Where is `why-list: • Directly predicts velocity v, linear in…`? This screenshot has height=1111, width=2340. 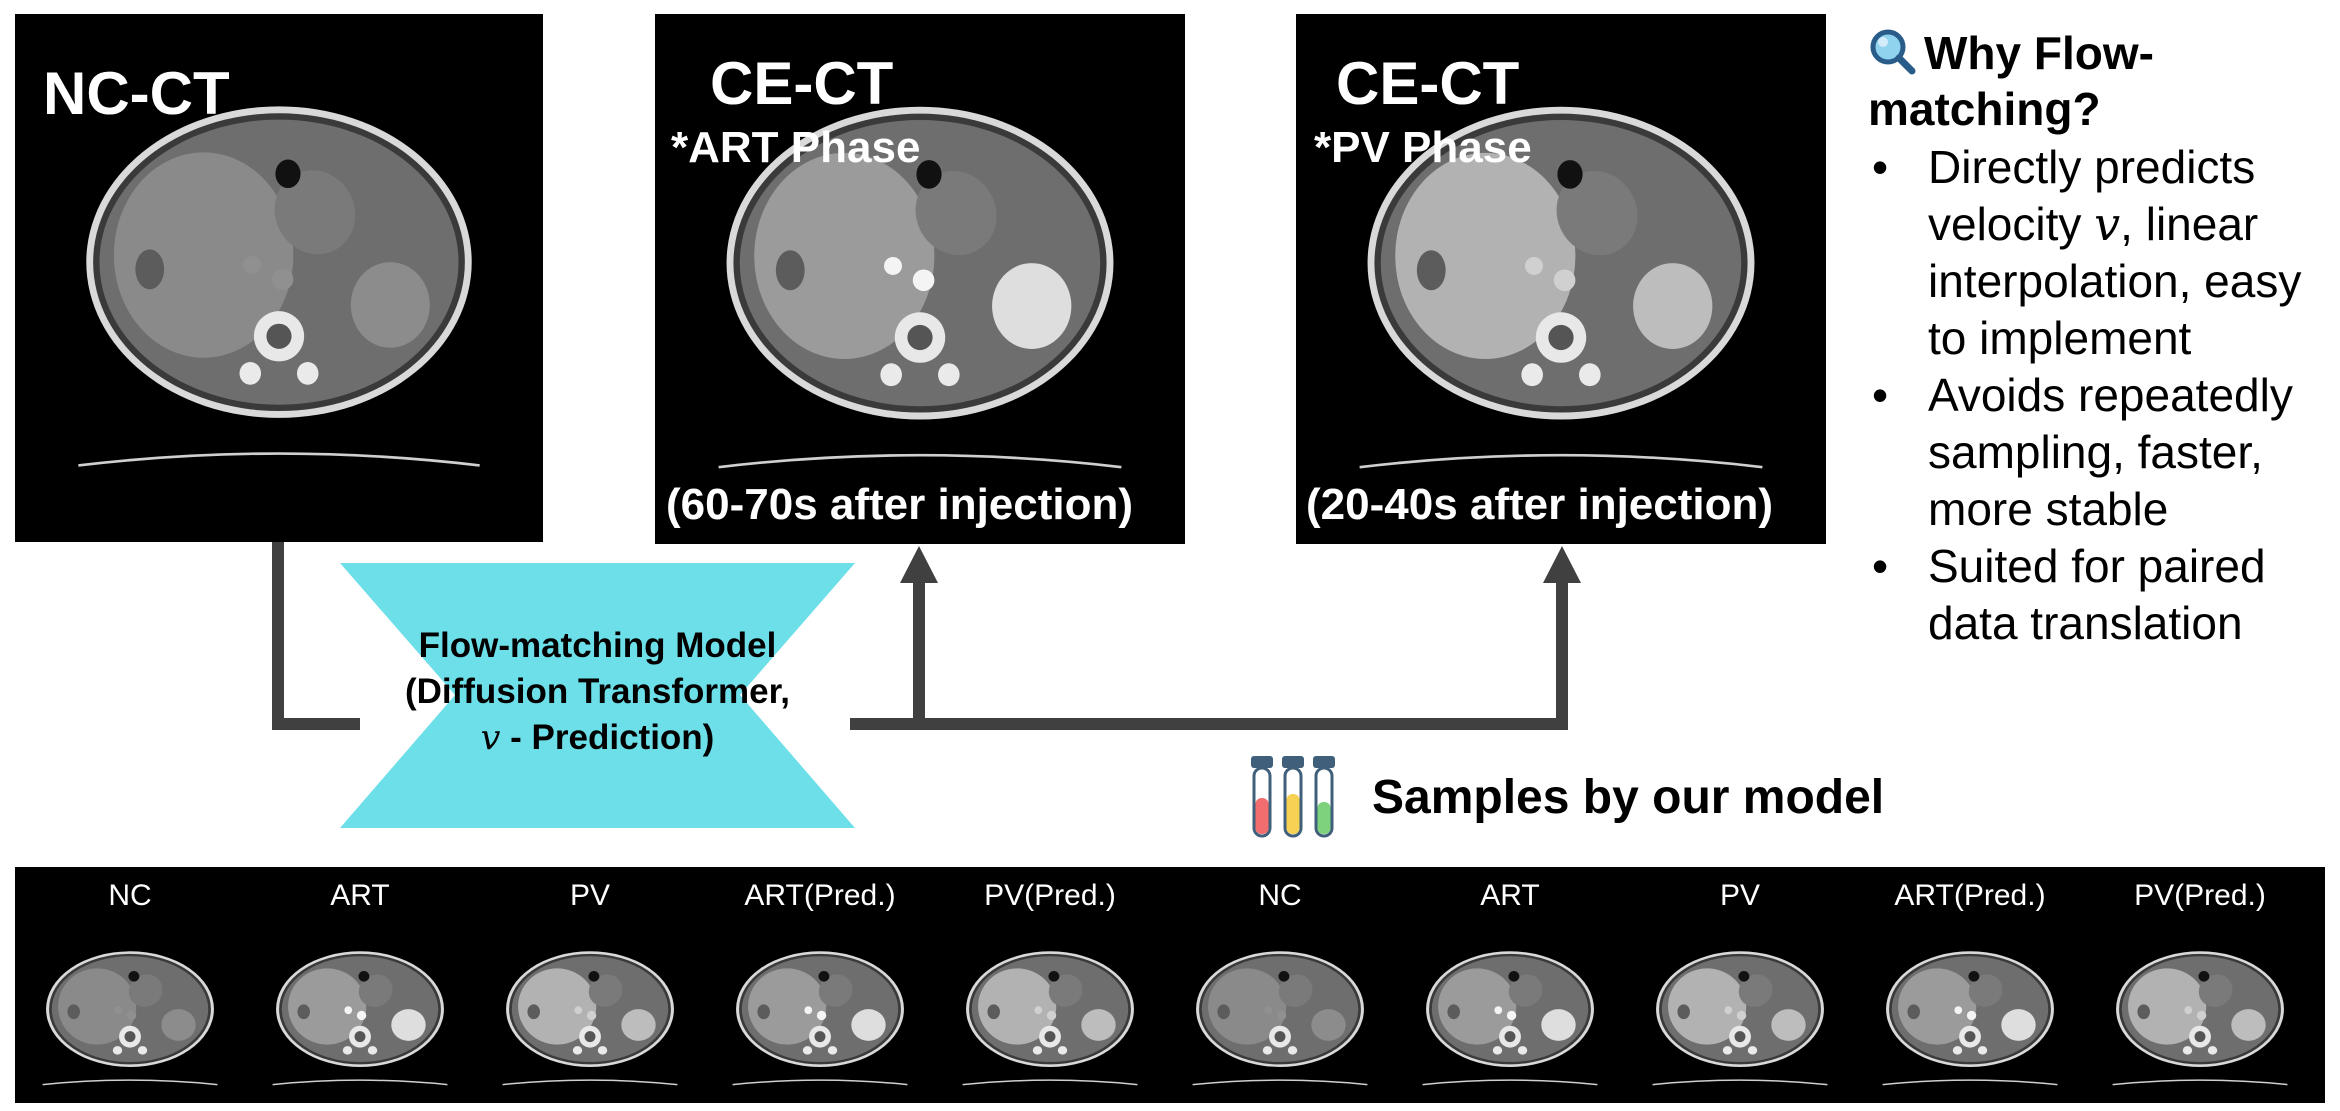
why-list: • Directly predicts velocity v, linear in… is located at coordinates (2103, 395).